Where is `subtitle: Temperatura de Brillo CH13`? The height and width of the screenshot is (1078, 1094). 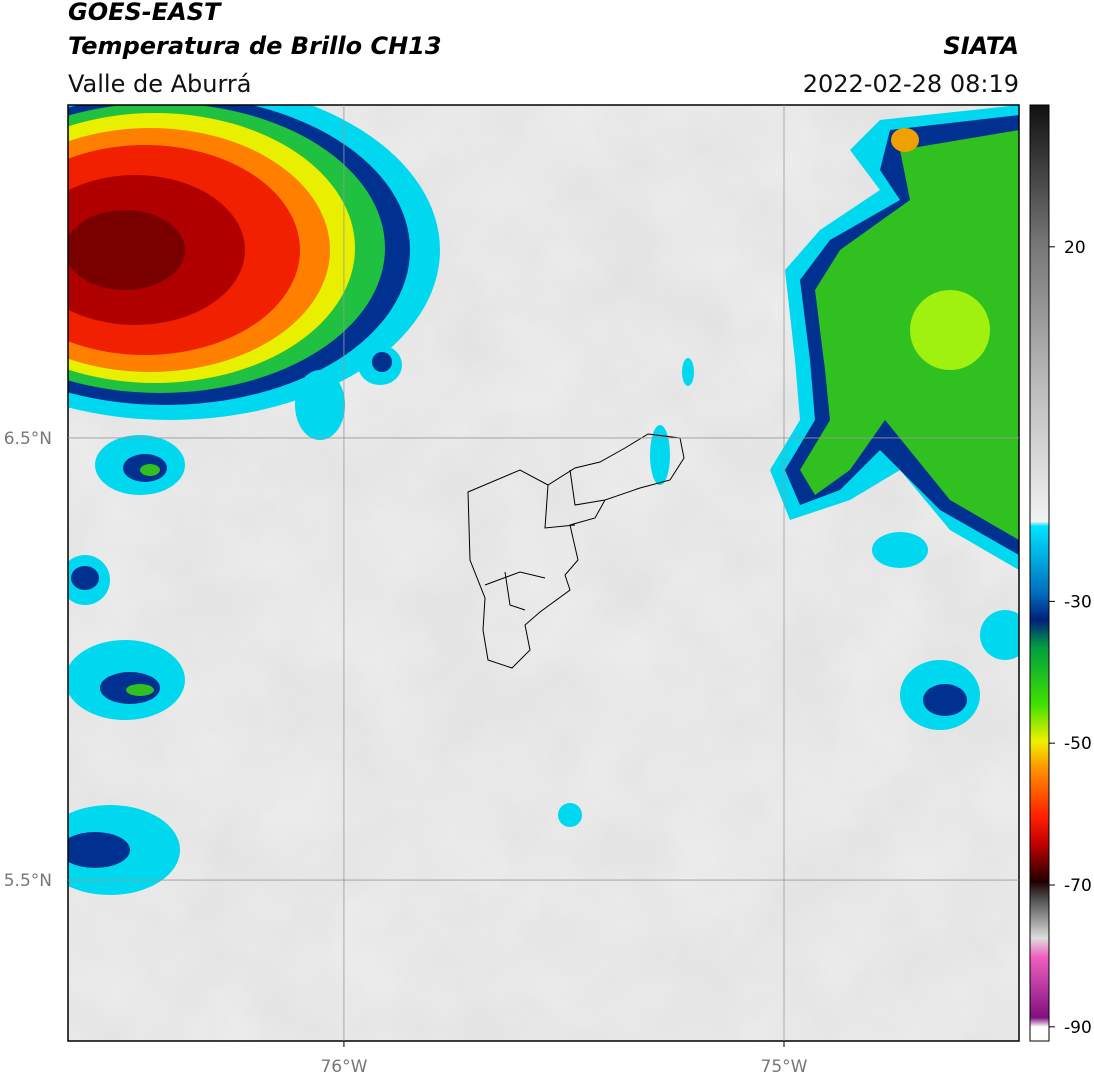
subtitle: Temperatura de Brillo CH13 is located at coordinates (255, 46).